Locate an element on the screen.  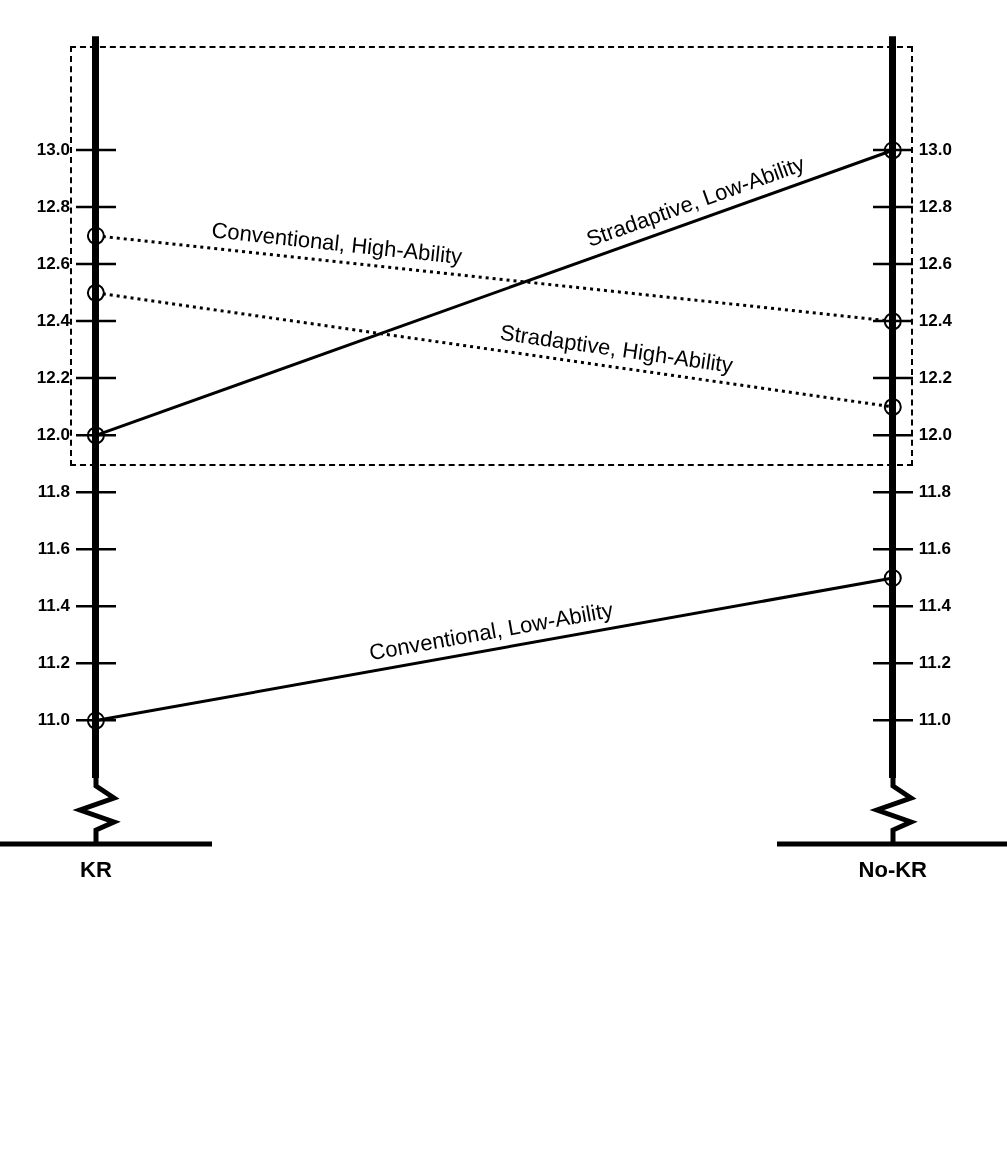
y2-tick-label: 11.2 is located at coordinates (934, 663).